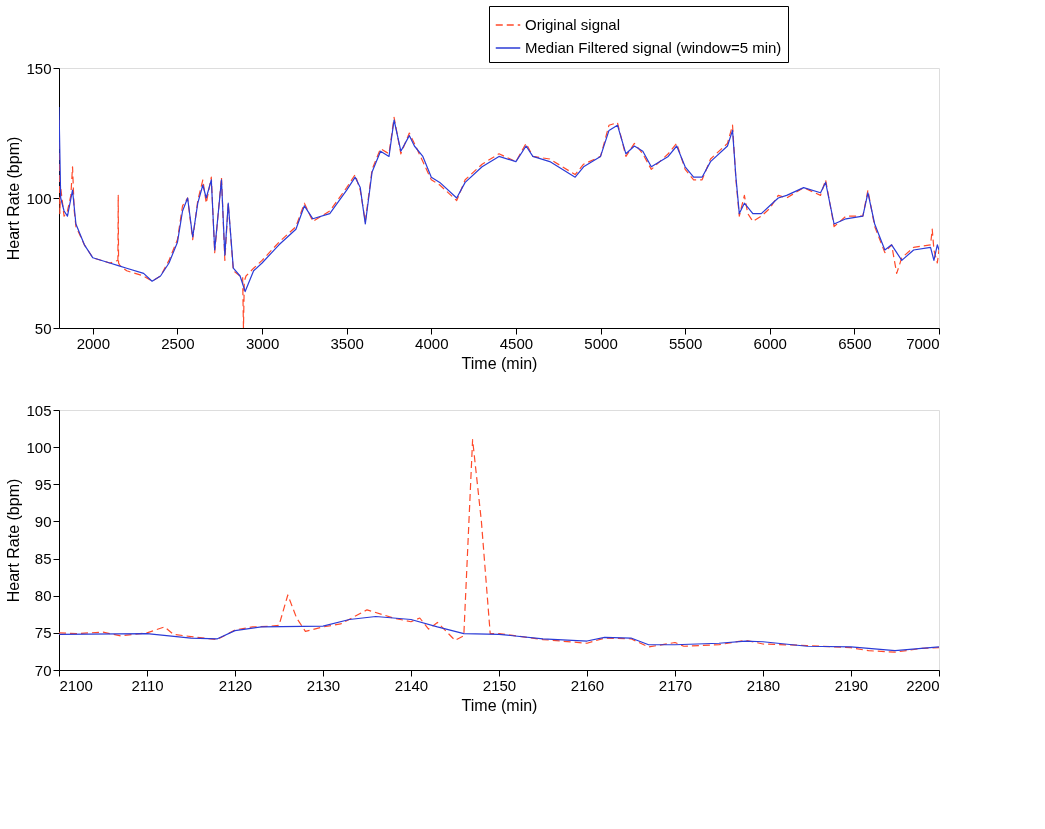 The height and width of the screenshot is (829, 1045). I want to click on x-tick-label: 2110, so click(147, 685).